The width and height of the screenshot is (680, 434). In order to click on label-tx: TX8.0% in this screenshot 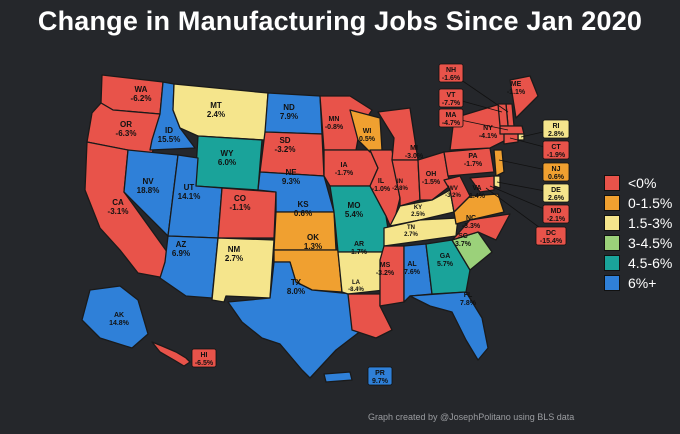, I will do `click(296, 287)`.